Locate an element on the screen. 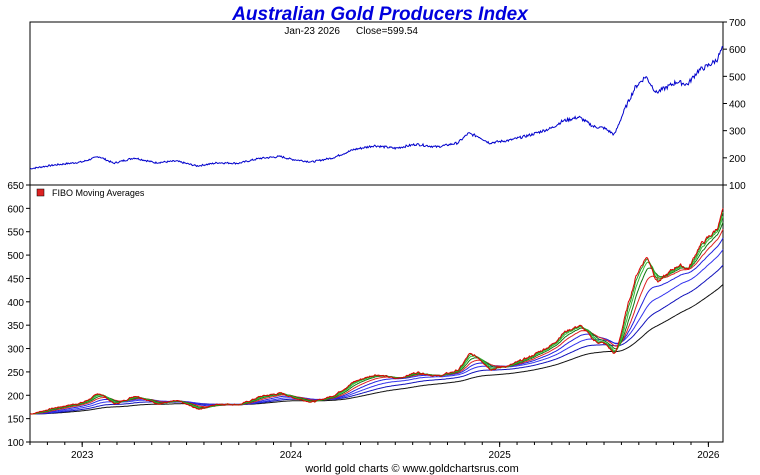 The width and height of the screenshot is (760, 475). price-ytick-label: 400 is located at coordinates (737, 105).